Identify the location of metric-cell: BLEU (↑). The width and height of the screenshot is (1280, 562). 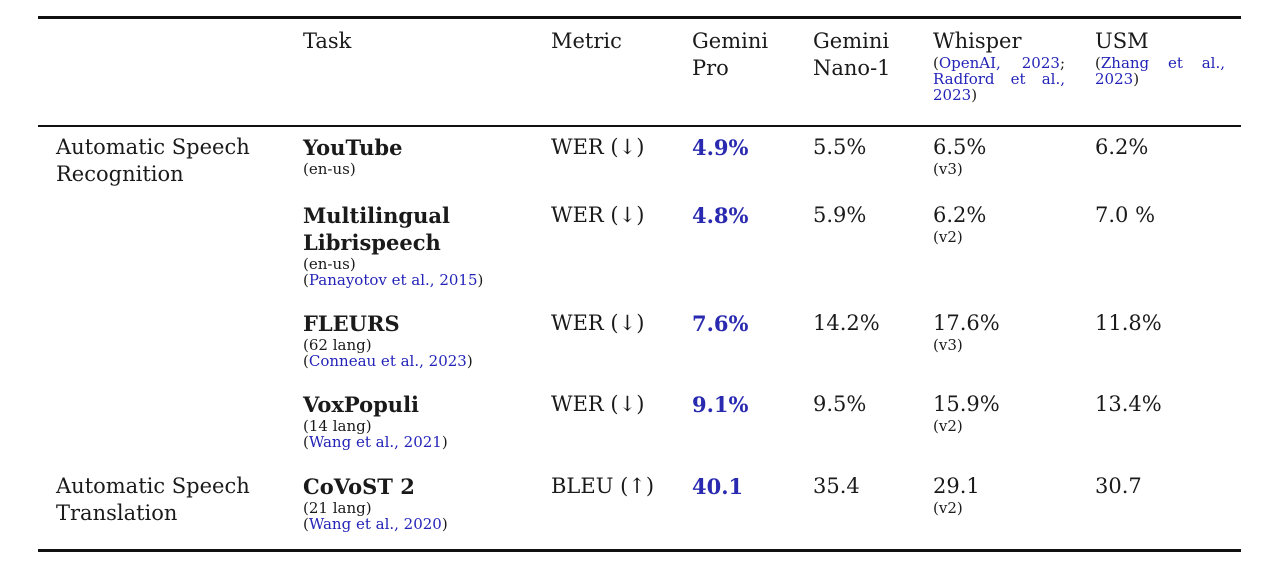
(602, 486).